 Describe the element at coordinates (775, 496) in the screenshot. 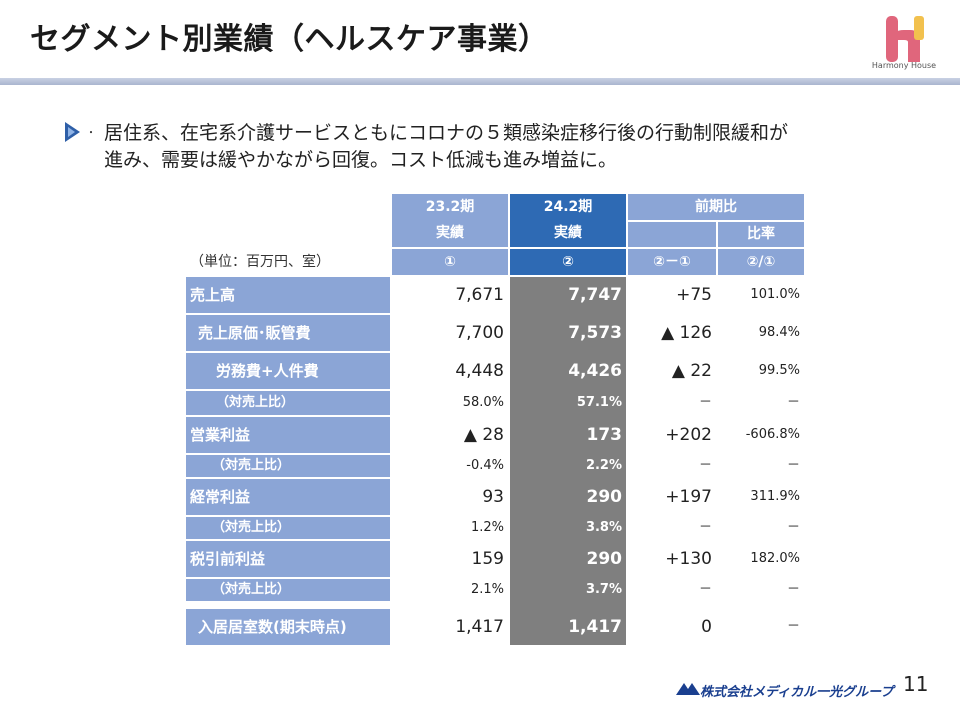

I see `cell-ratio: 311.9%` at that location.